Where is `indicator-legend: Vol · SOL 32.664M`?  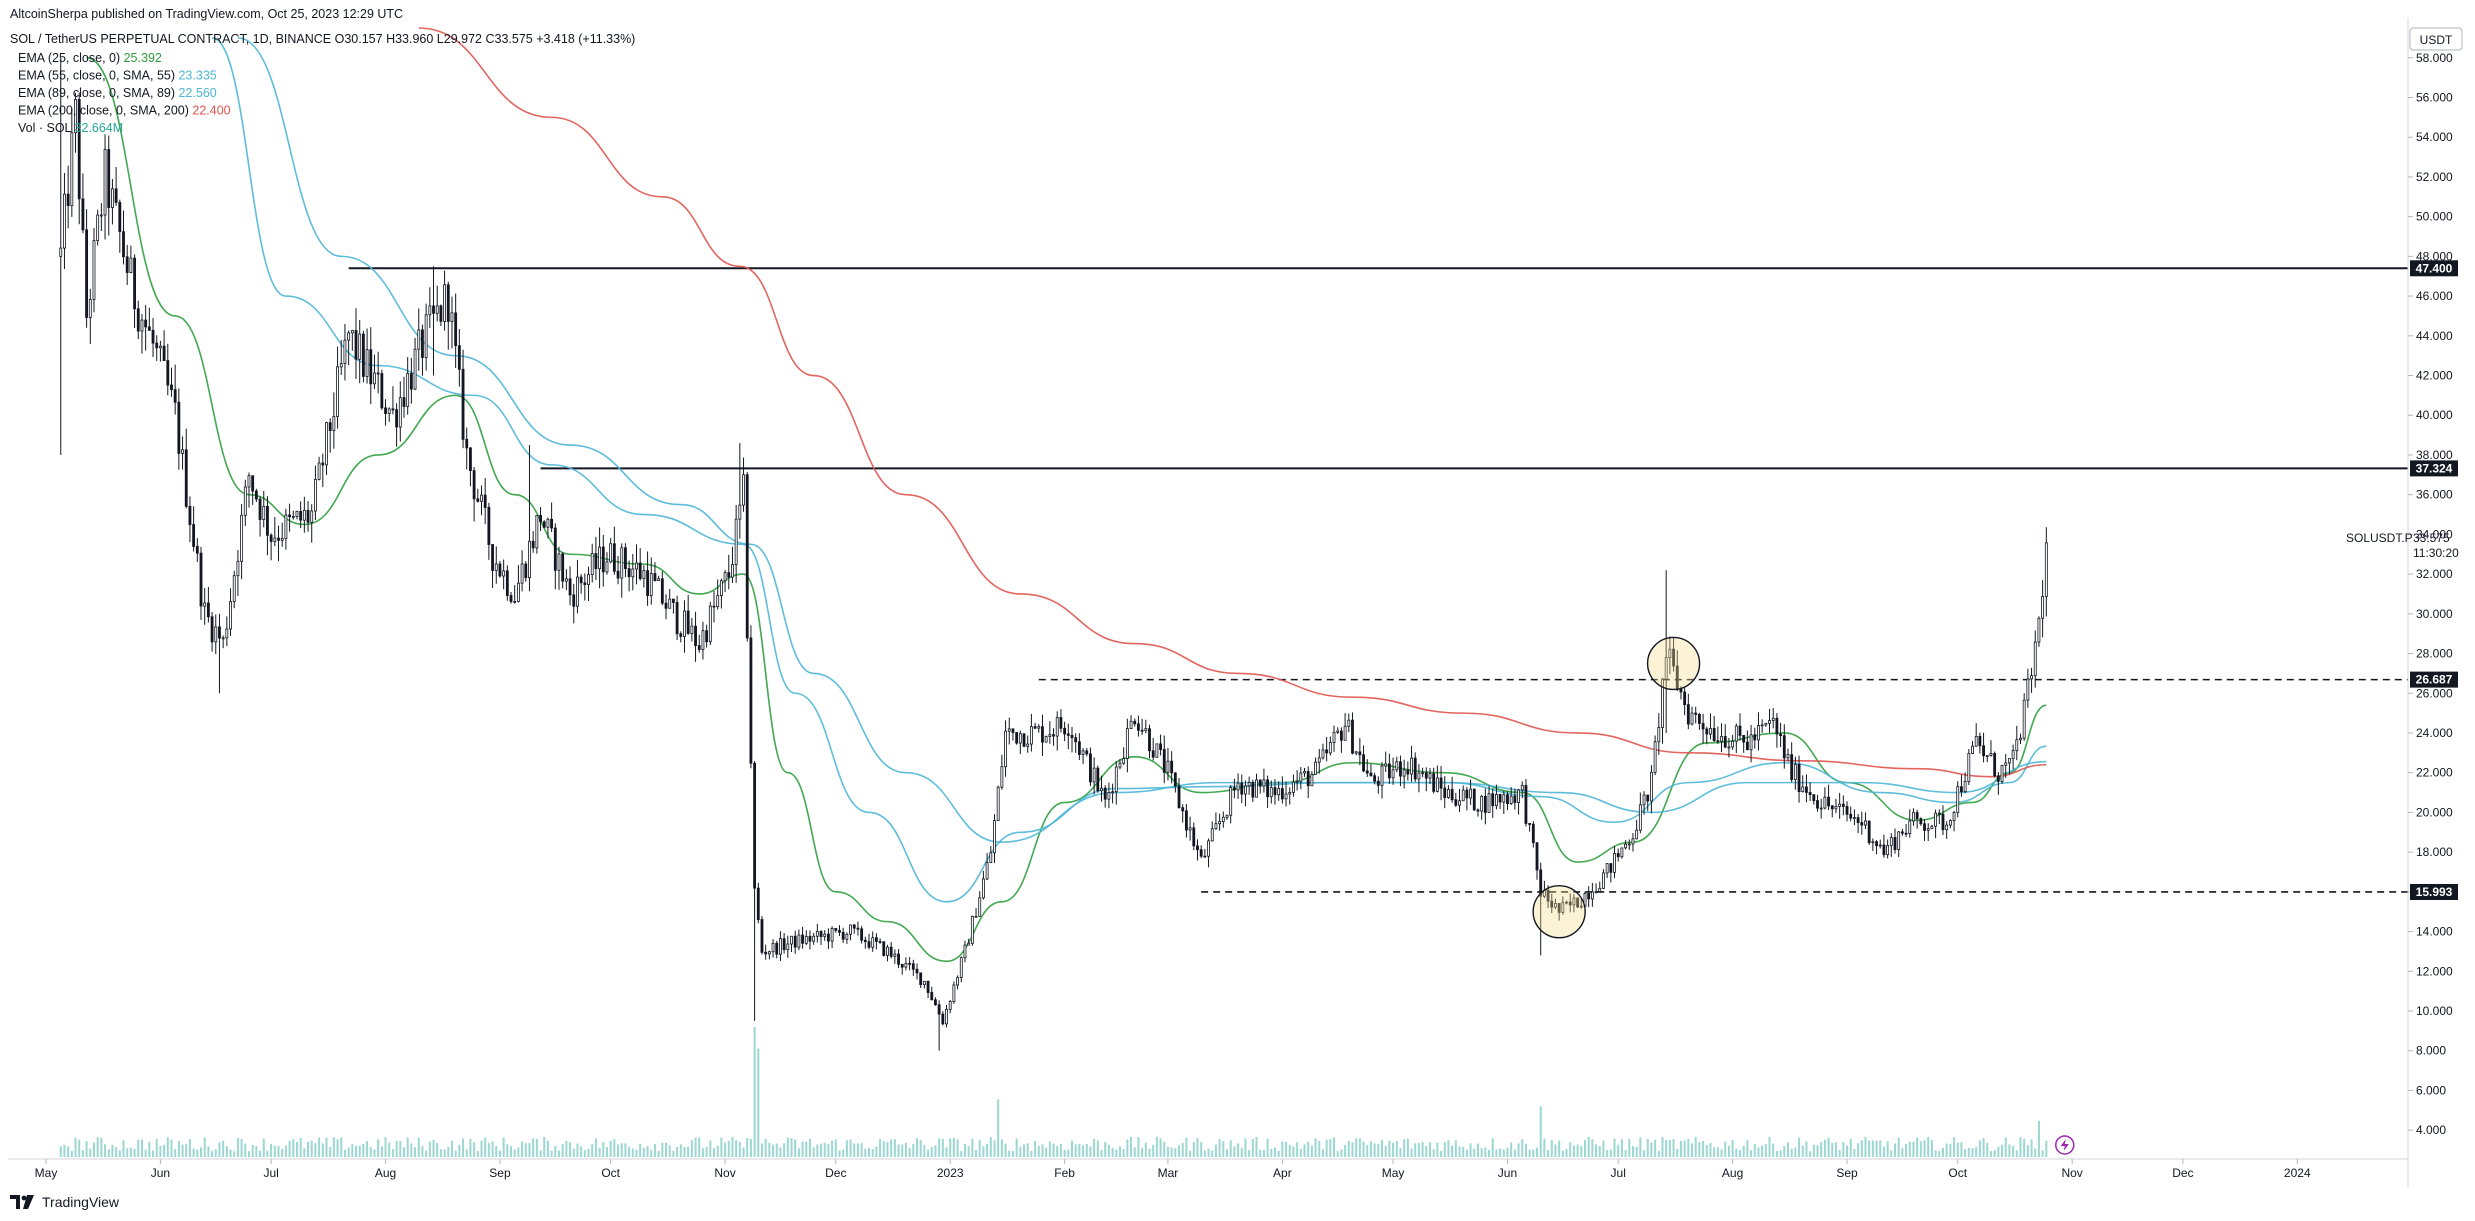
indicator-legend: Vol · SOL 32.664M is located at coordinates (70, 128).